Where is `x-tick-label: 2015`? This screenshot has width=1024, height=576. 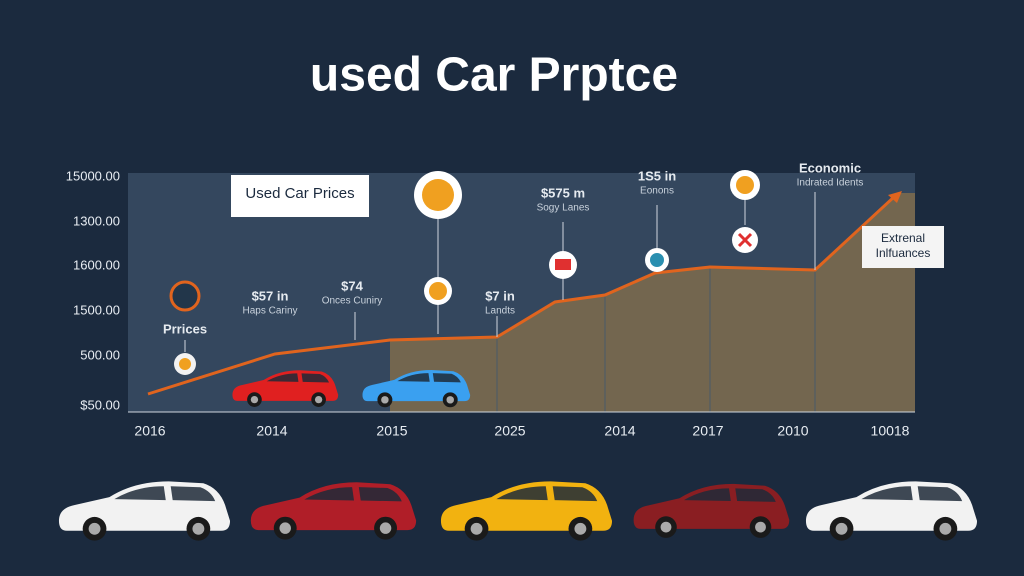
x-tick-label: 2015 is located at coordinates (391, 431).